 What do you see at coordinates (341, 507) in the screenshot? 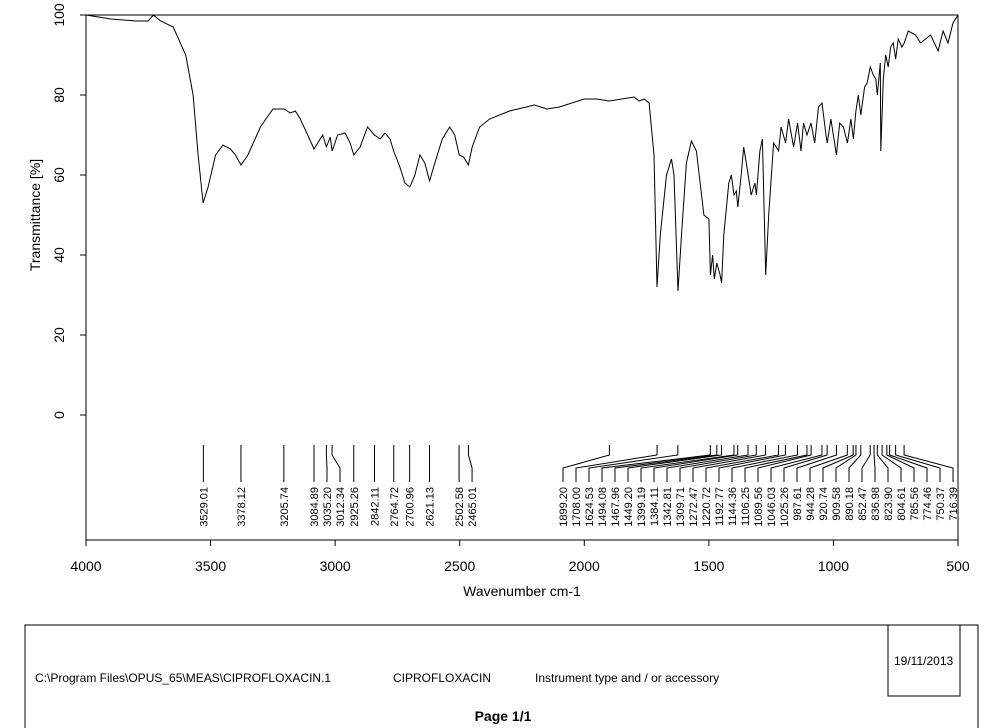
I see `peak-label: 3012.34` at bounding box center [341, 507].